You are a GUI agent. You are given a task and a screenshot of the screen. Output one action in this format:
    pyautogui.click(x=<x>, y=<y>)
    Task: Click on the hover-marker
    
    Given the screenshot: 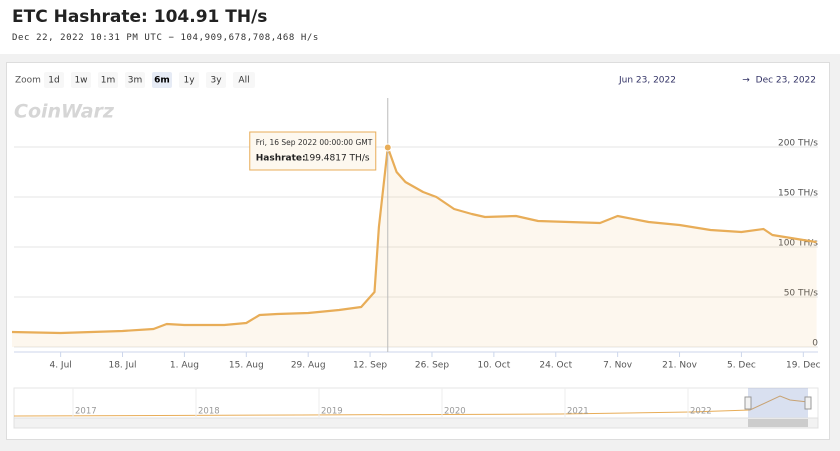 What is the action you would take?
    pyautogui.click(x=387, y=147)
    